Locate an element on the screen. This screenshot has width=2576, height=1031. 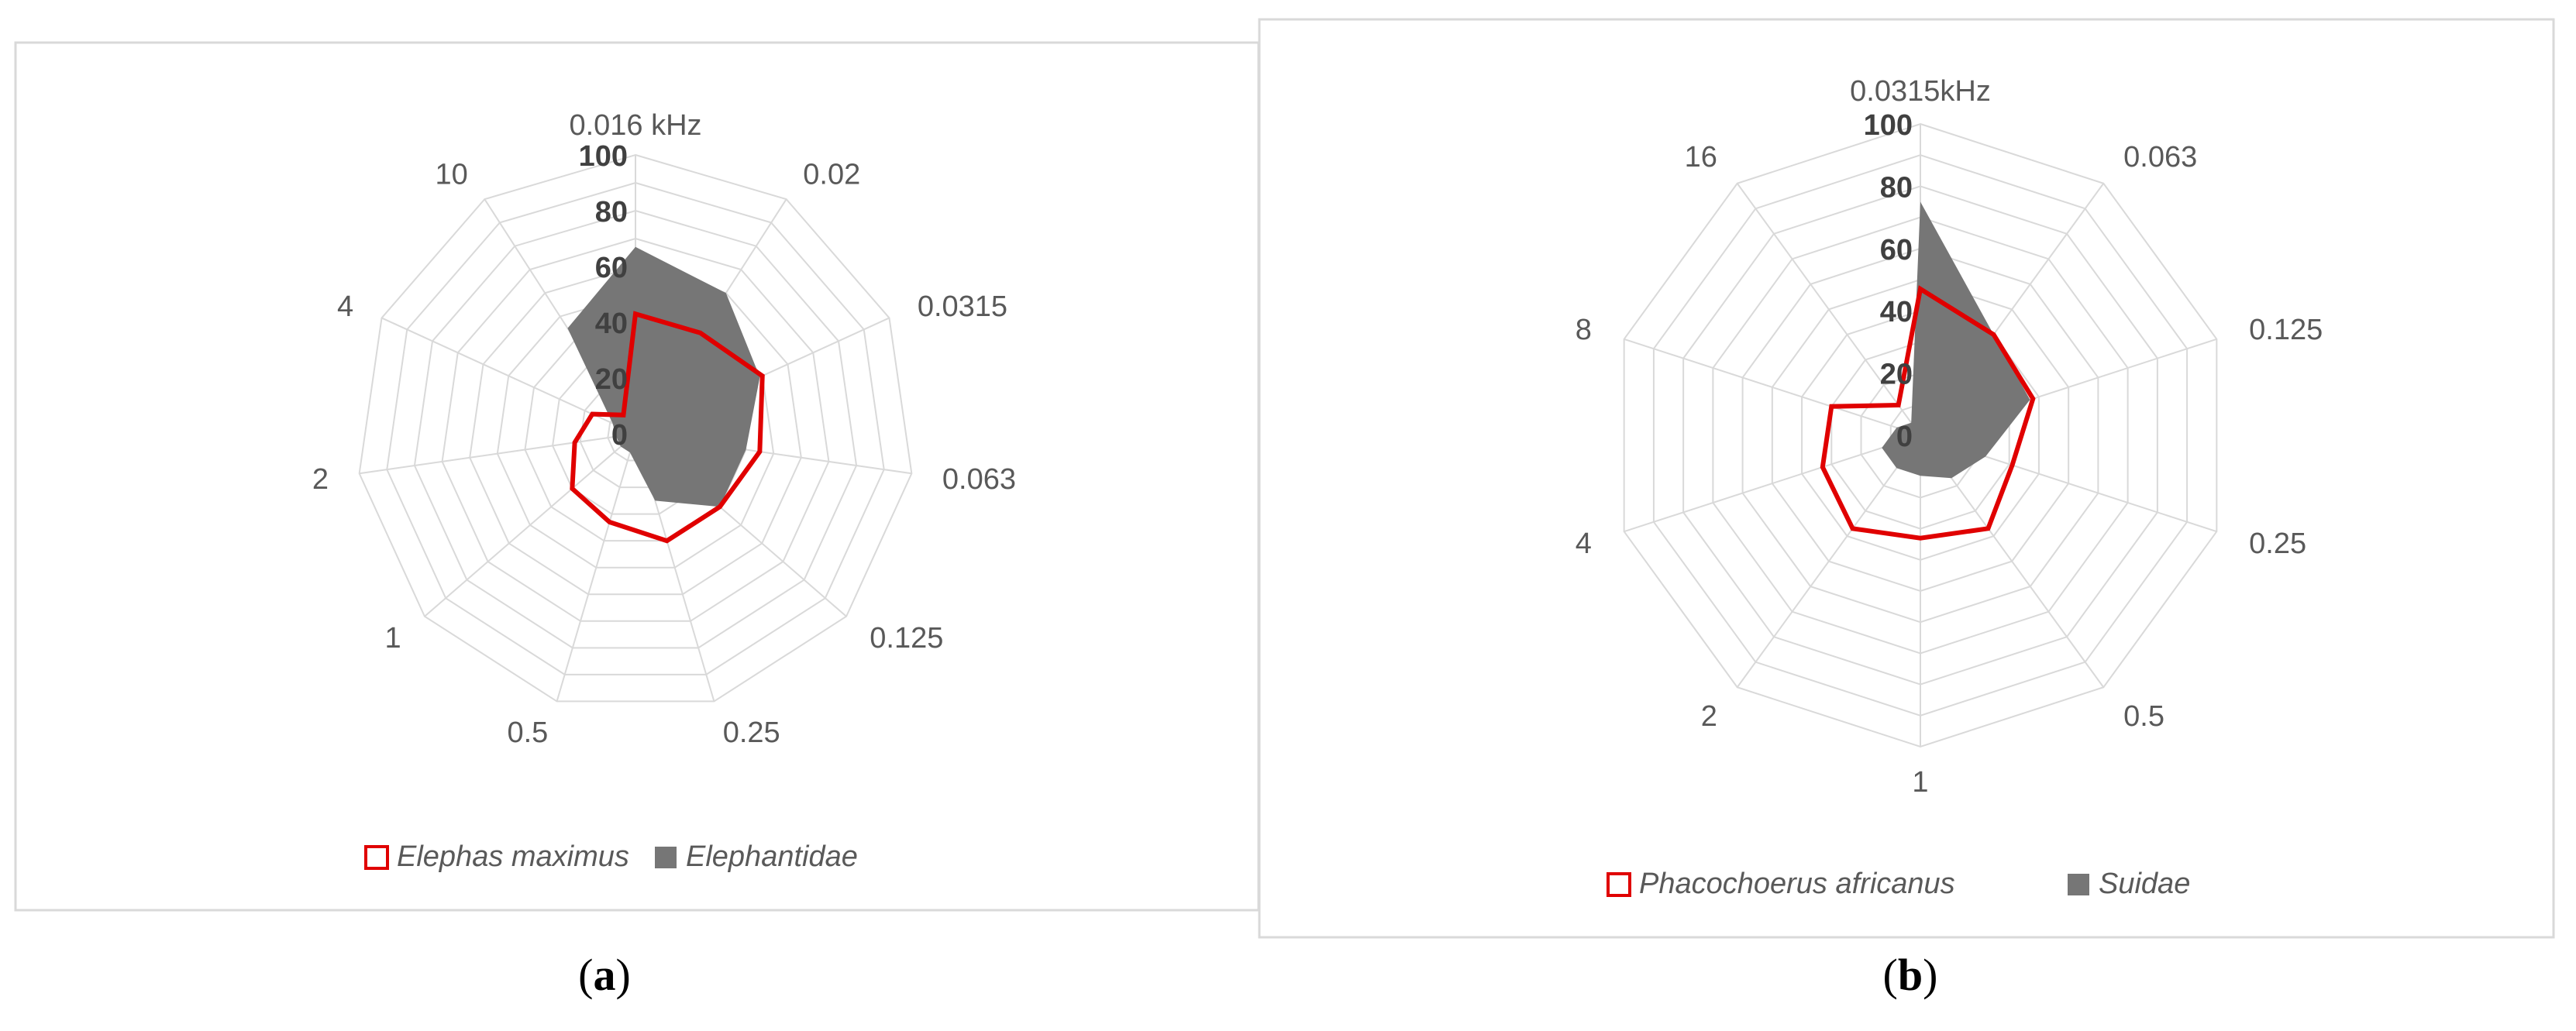
legend-label-suidae: Suidae is located at coordinates (2144, 884).